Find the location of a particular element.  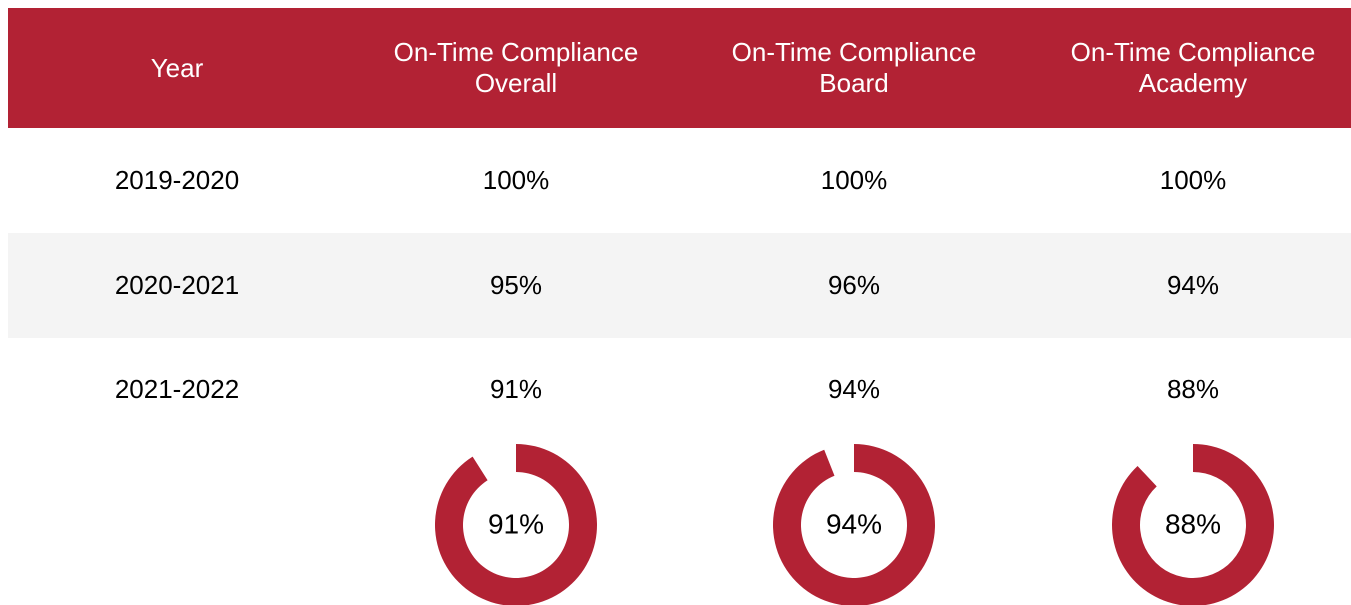

header-cell: On-Time Compliance Overall is located at coordinates (516, 67).